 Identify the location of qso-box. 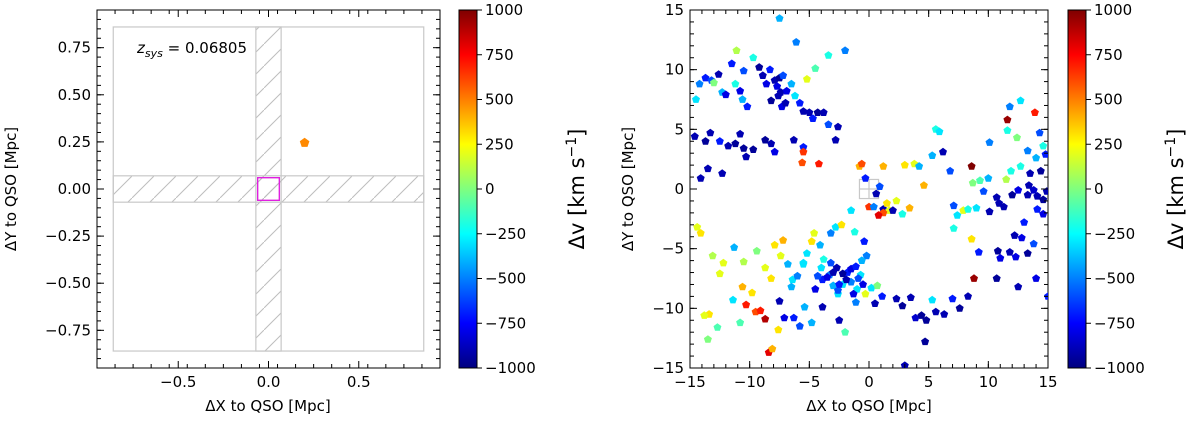
(268, 189).